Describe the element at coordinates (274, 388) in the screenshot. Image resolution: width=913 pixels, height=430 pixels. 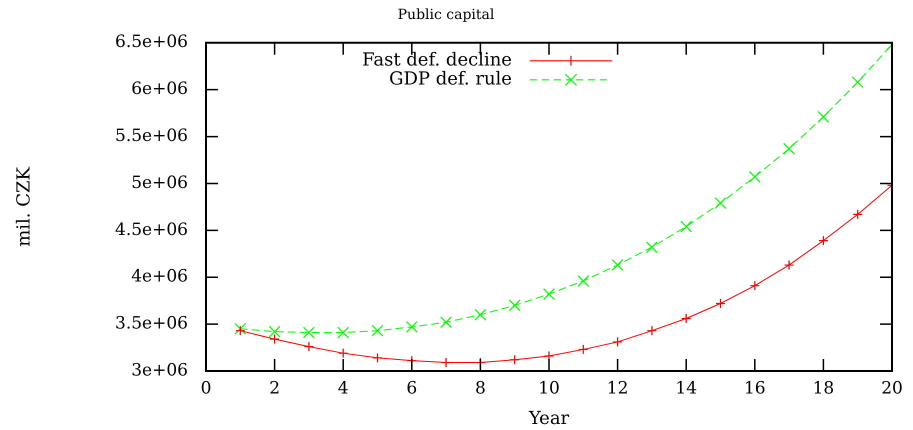
I see `x-tick-label: 2` at that location.